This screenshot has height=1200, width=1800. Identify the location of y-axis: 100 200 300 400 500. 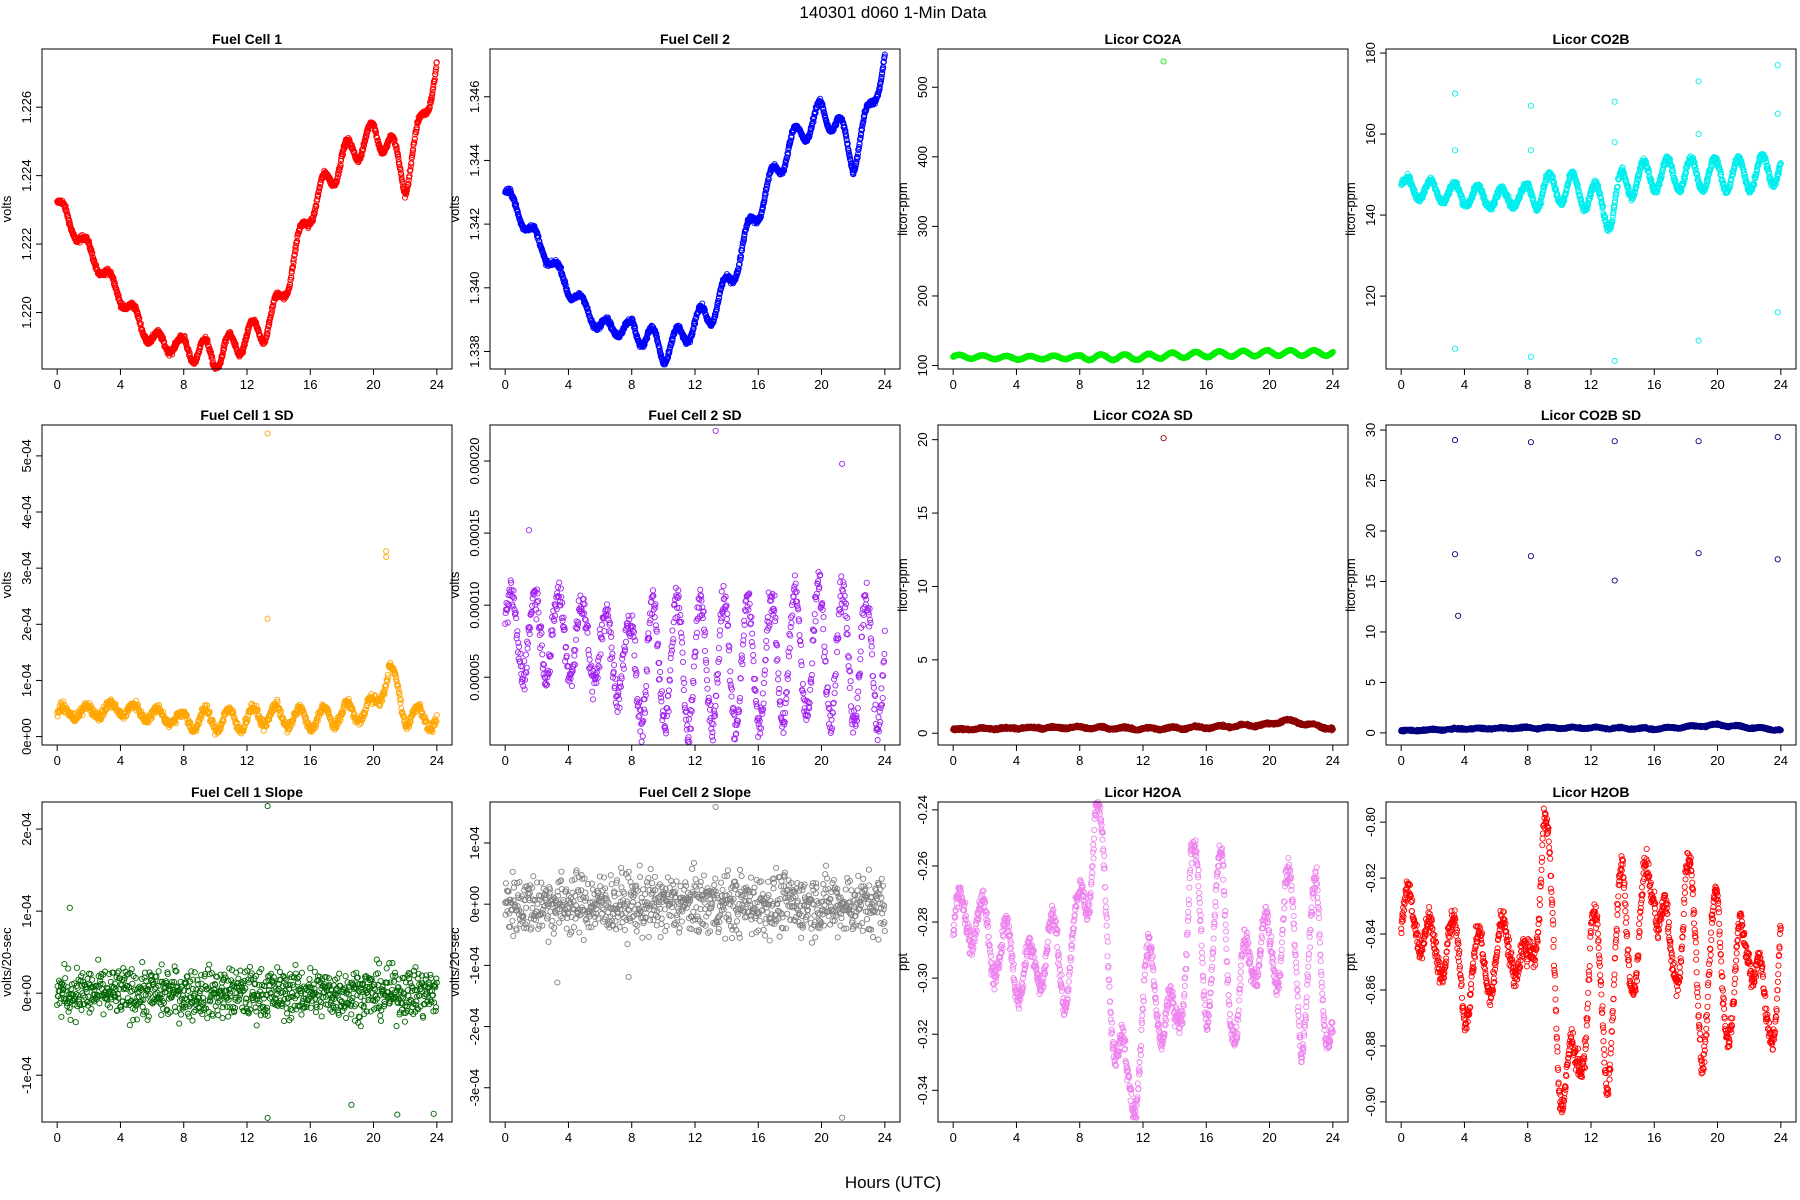
(926, 226).